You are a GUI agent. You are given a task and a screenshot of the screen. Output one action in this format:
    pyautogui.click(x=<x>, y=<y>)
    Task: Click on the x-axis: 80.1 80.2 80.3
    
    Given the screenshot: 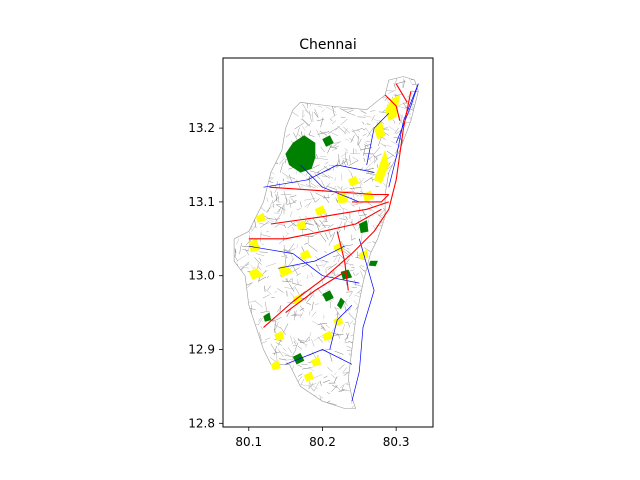 What is the action you would take?
    pyautogui.click(x=322, y=438)
    